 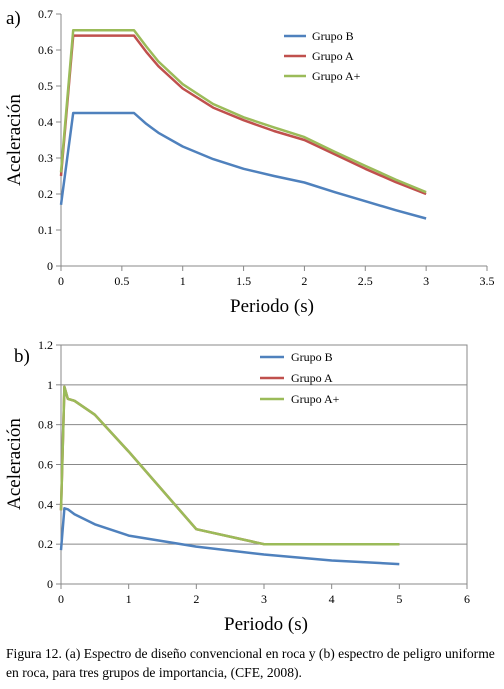 What do you see at coordinates (121, 281) in the screenshot?
I see `x-tick-label: 0.5` at bounding box center [121, 281].